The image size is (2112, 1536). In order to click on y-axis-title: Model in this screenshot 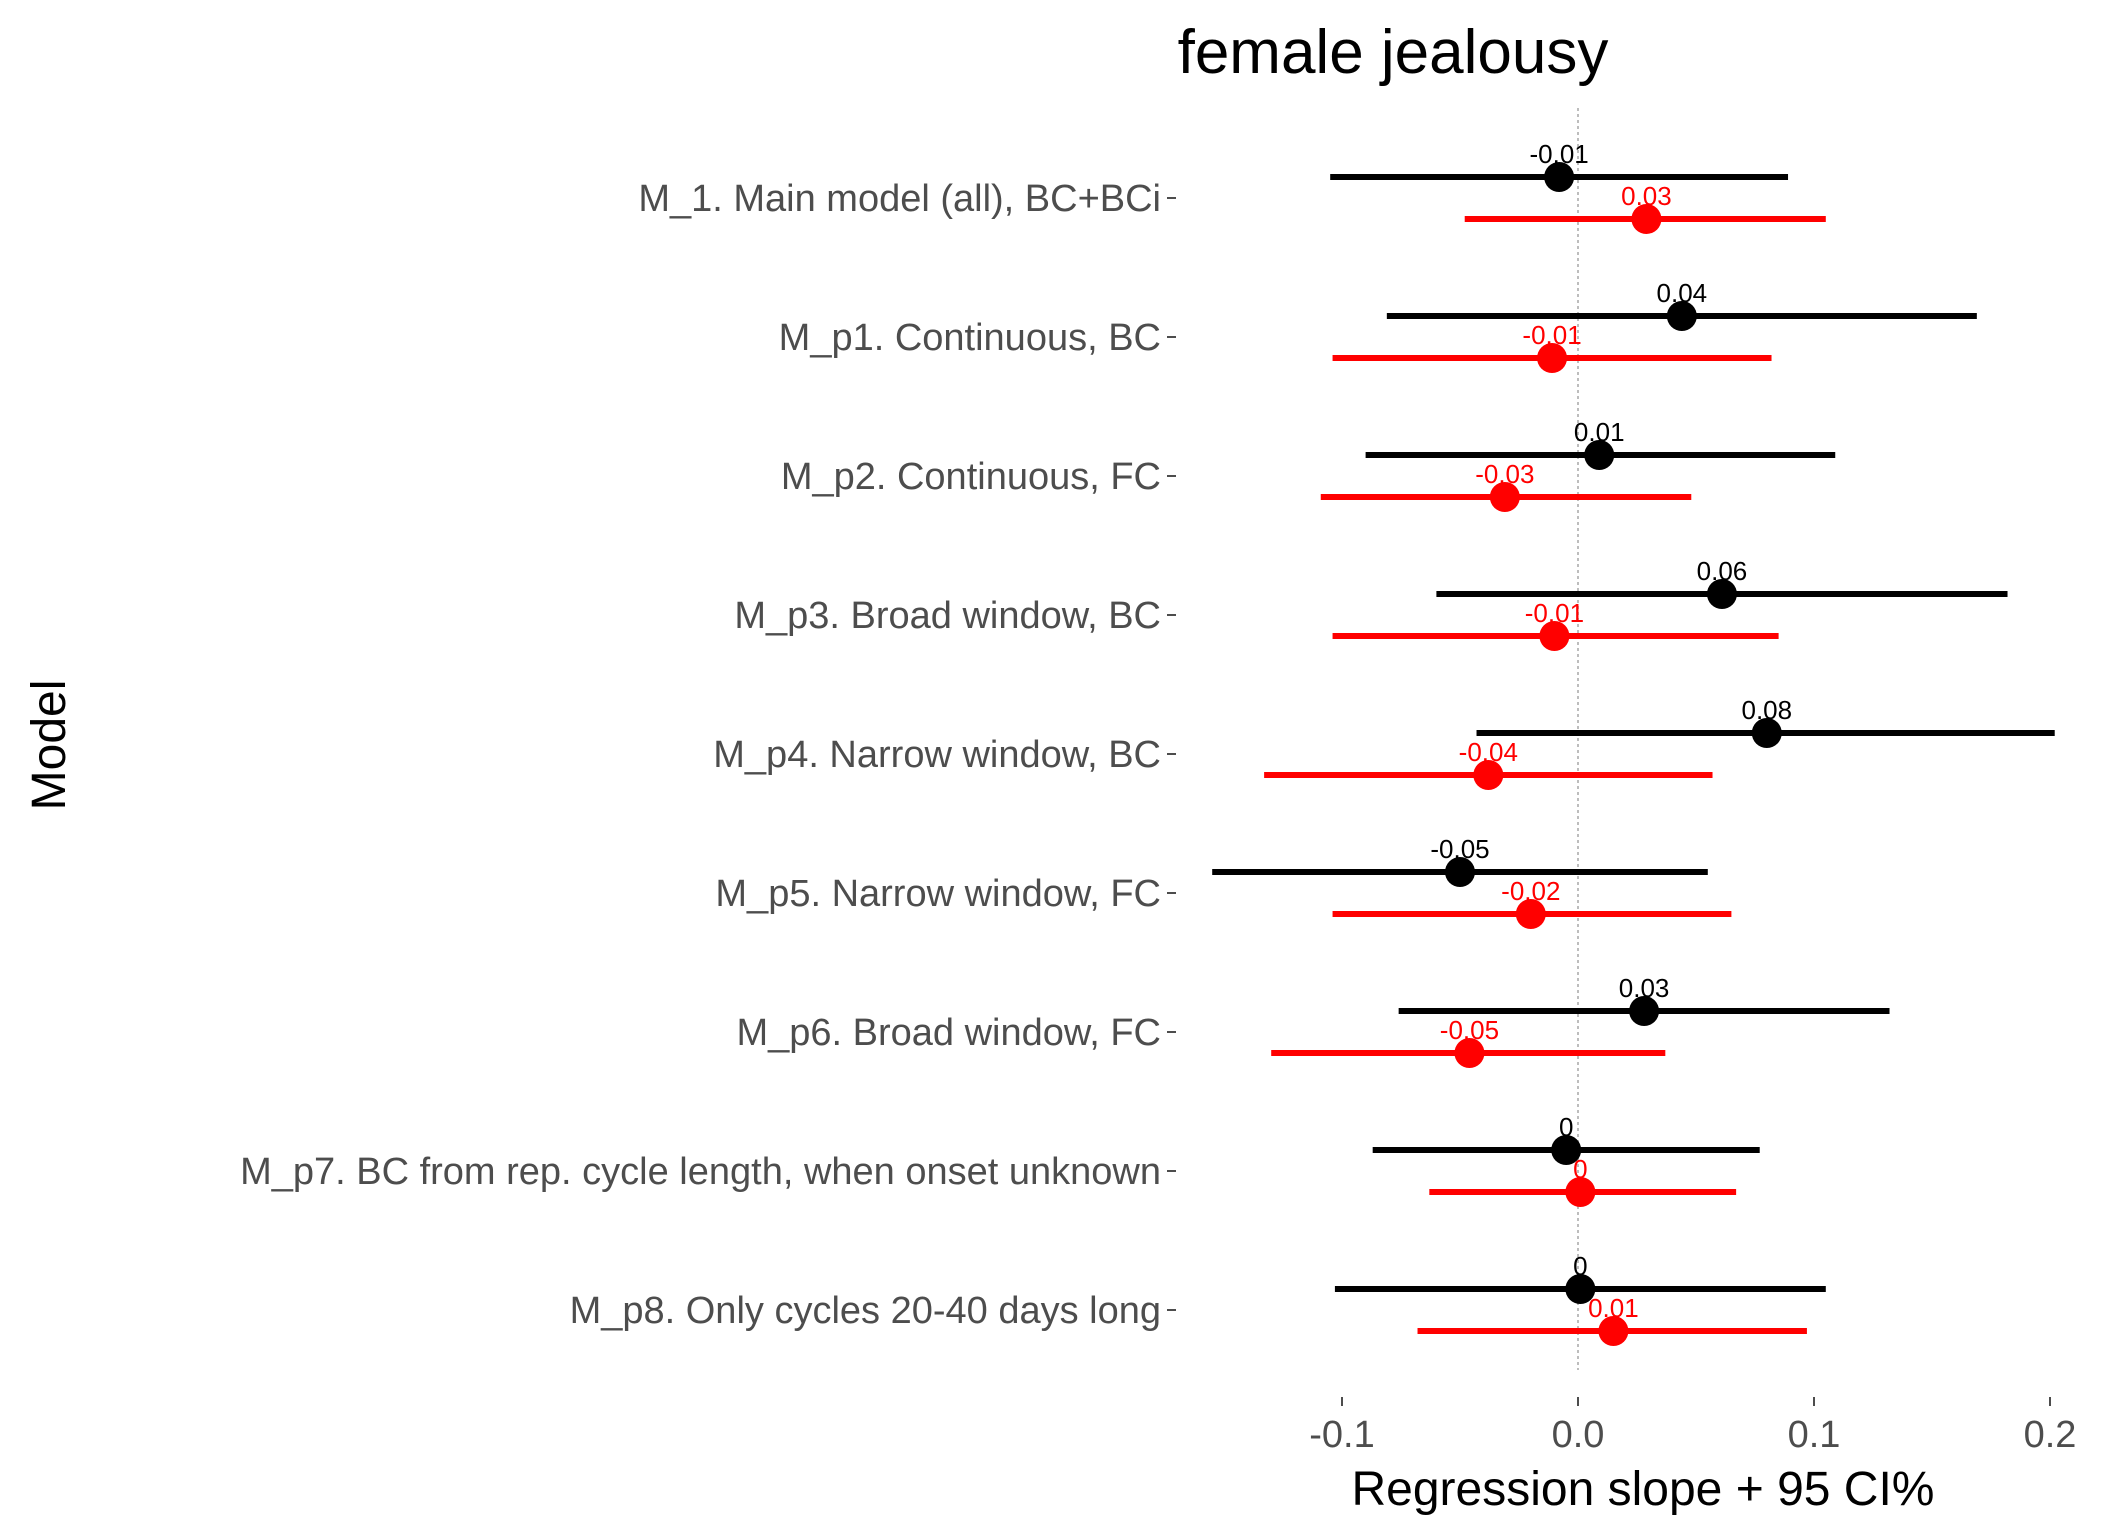, I will do `click(49, 745)`.